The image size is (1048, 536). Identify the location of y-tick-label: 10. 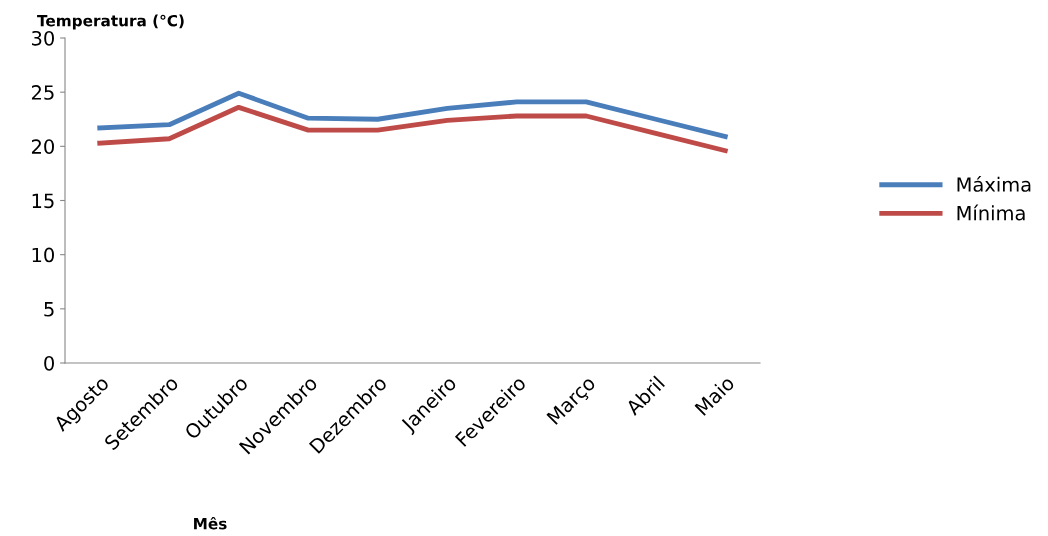
(43, 255).